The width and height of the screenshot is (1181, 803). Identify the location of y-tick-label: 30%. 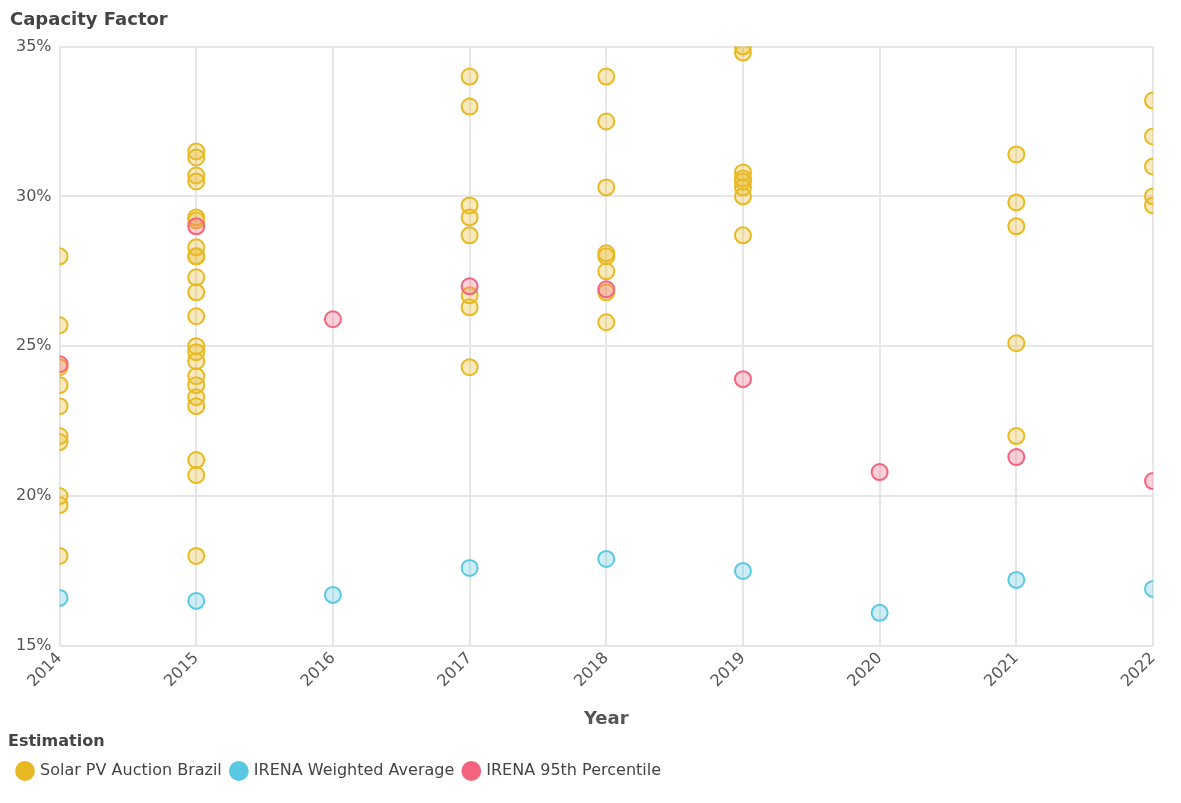
(34, 195).